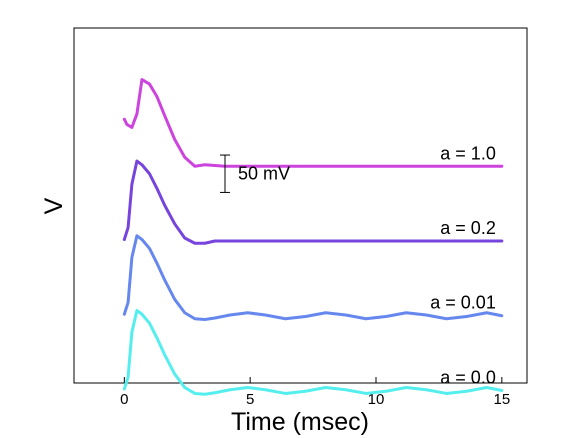 Image resolution: width=582 pixels, height=438 pixels. Describe the element at coordinates (468, 153) in the screenshot. I see `trace-label-0: a = 1.0` at that location.